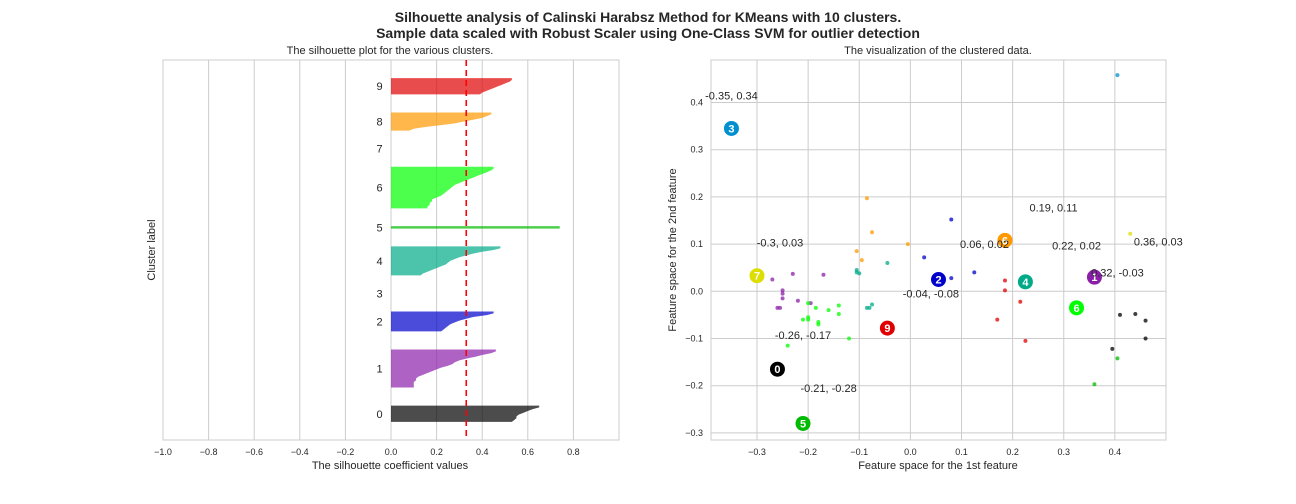  Describe the element at coordinates (696, 102) in the screenshot. I see `scatter-y-tick-label: 0.4` at that location.